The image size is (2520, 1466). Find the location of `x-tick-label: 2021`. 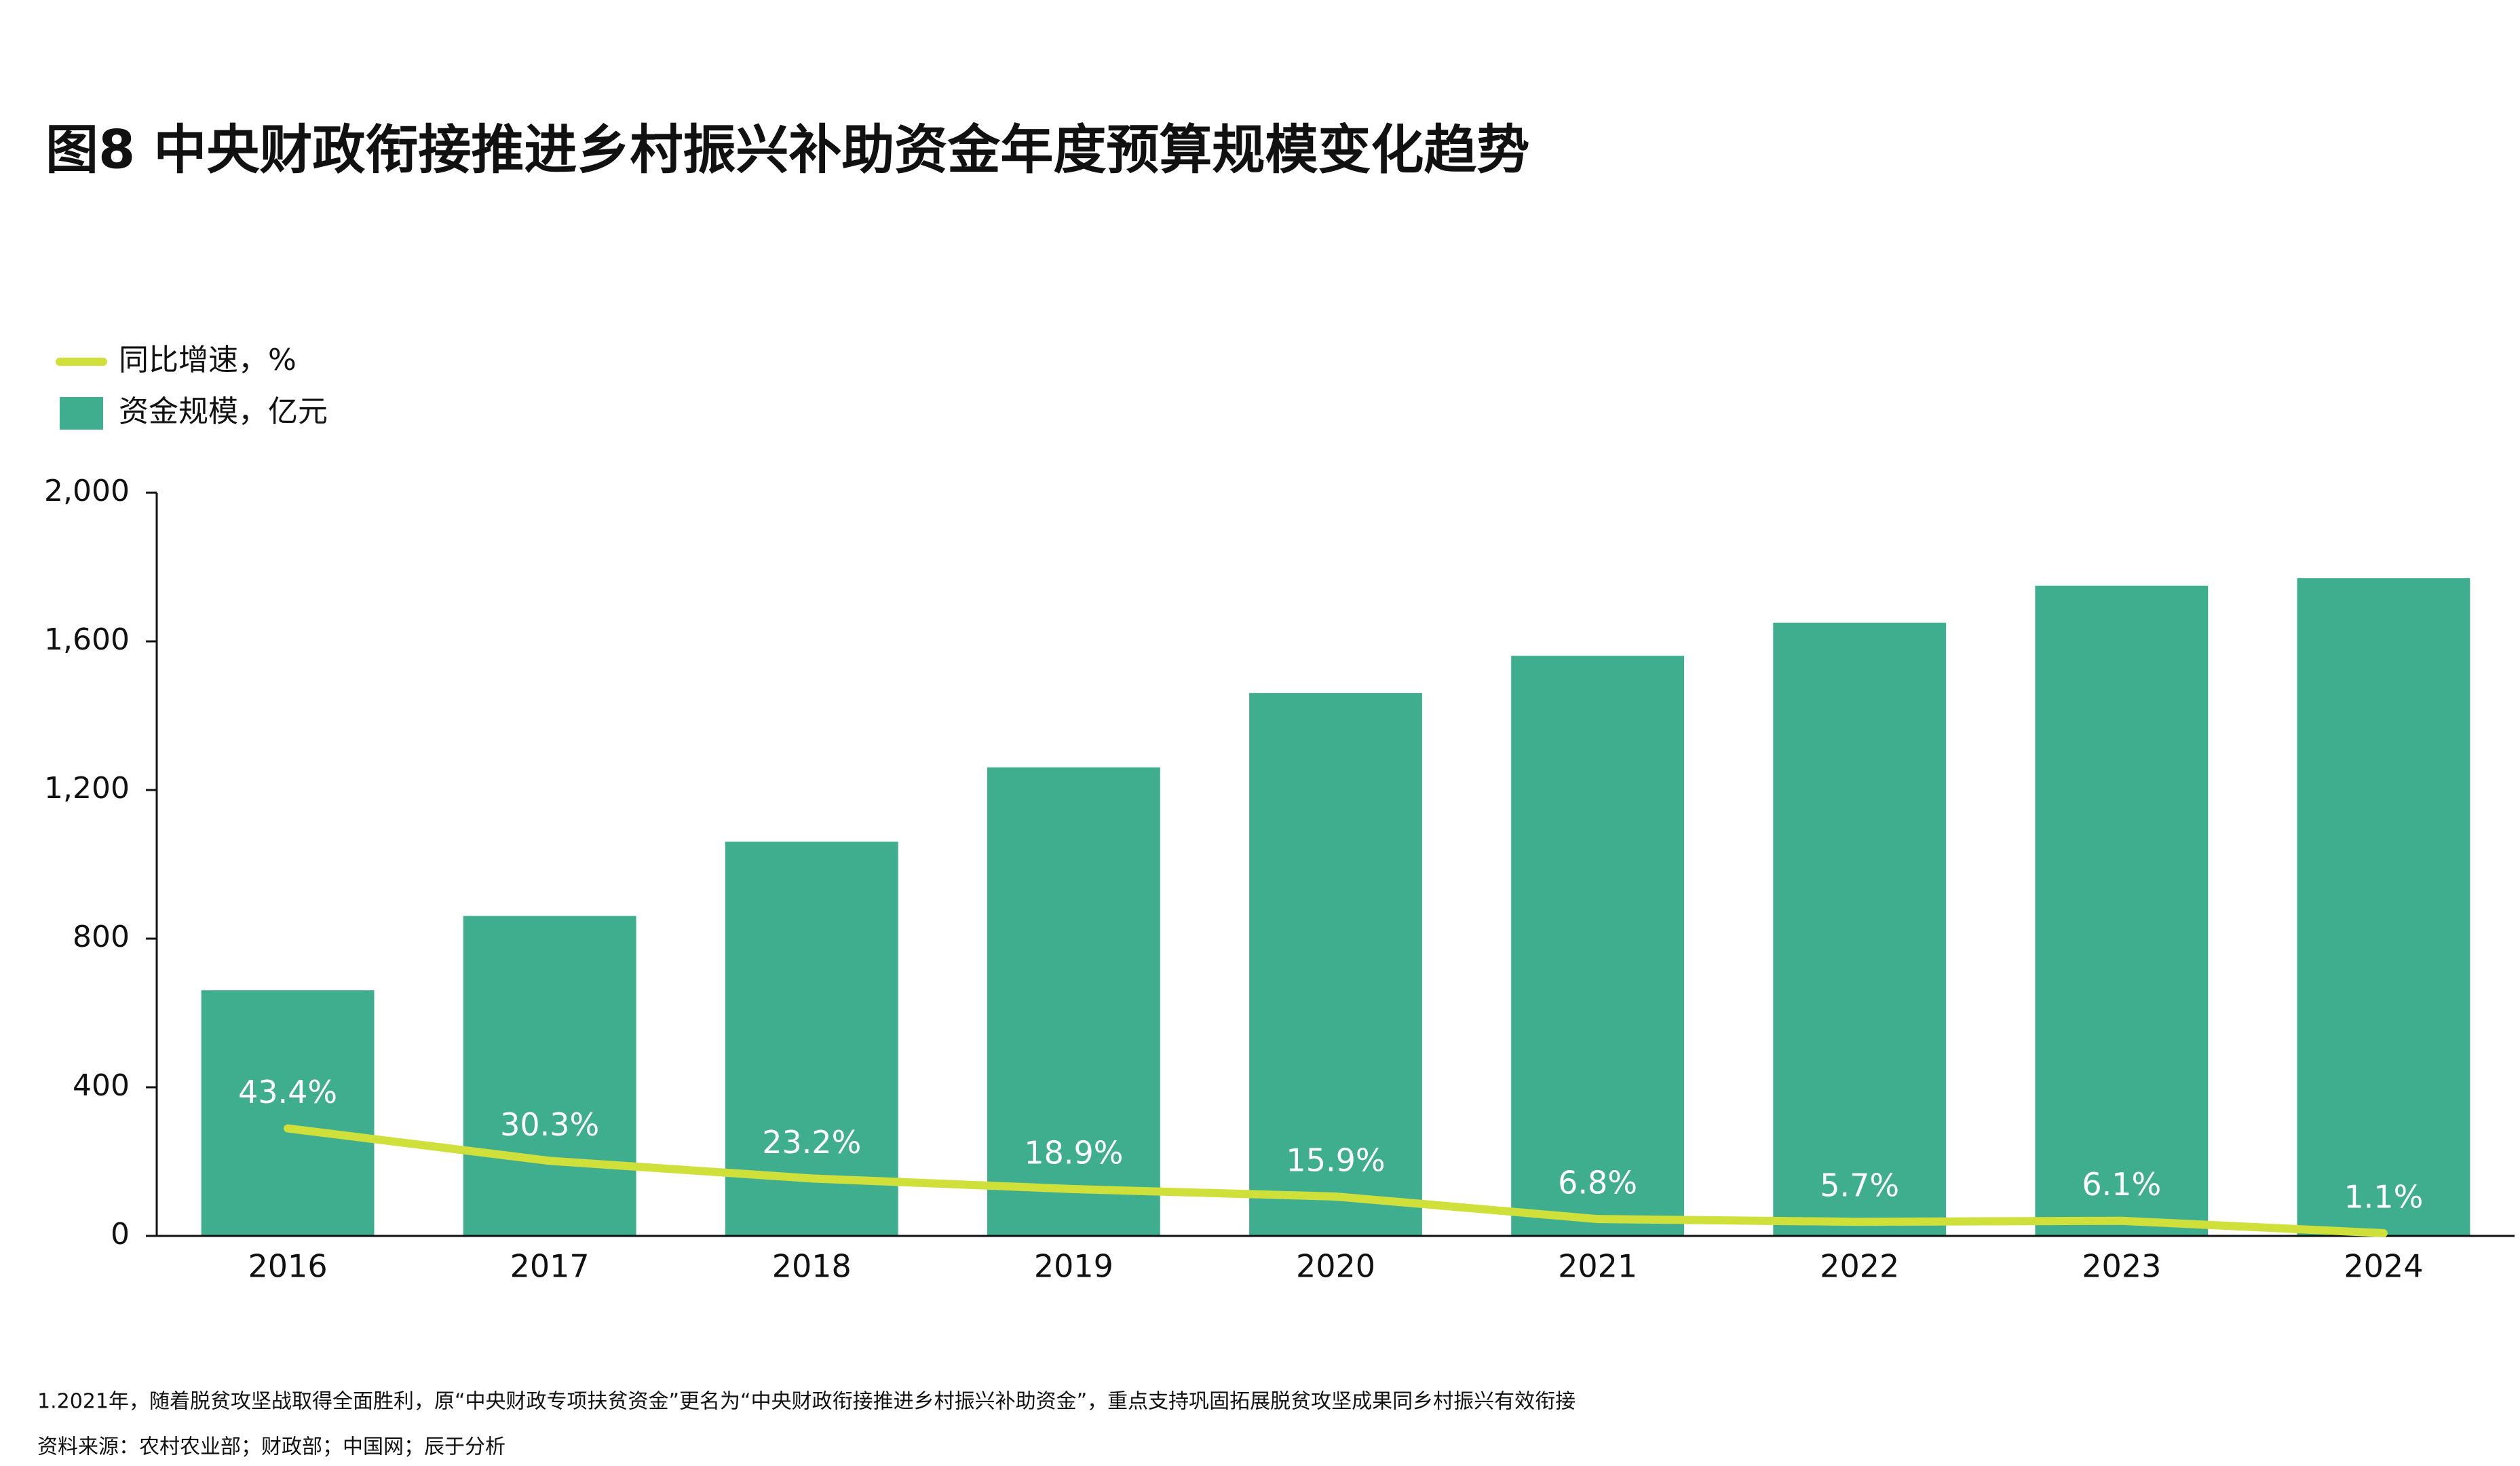

x-tick-label: 2021 is located at coordinates (1597, 1266).